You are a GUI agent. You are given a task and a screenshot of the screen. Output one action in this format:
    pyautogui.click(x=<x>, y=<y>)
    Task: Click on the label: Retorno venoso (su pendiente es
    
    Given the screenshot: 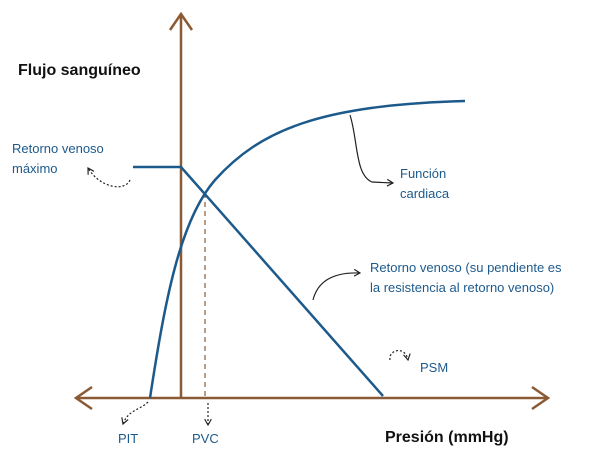 What is the action you would take?
    pyautogui.click(x=466, y=267)
    